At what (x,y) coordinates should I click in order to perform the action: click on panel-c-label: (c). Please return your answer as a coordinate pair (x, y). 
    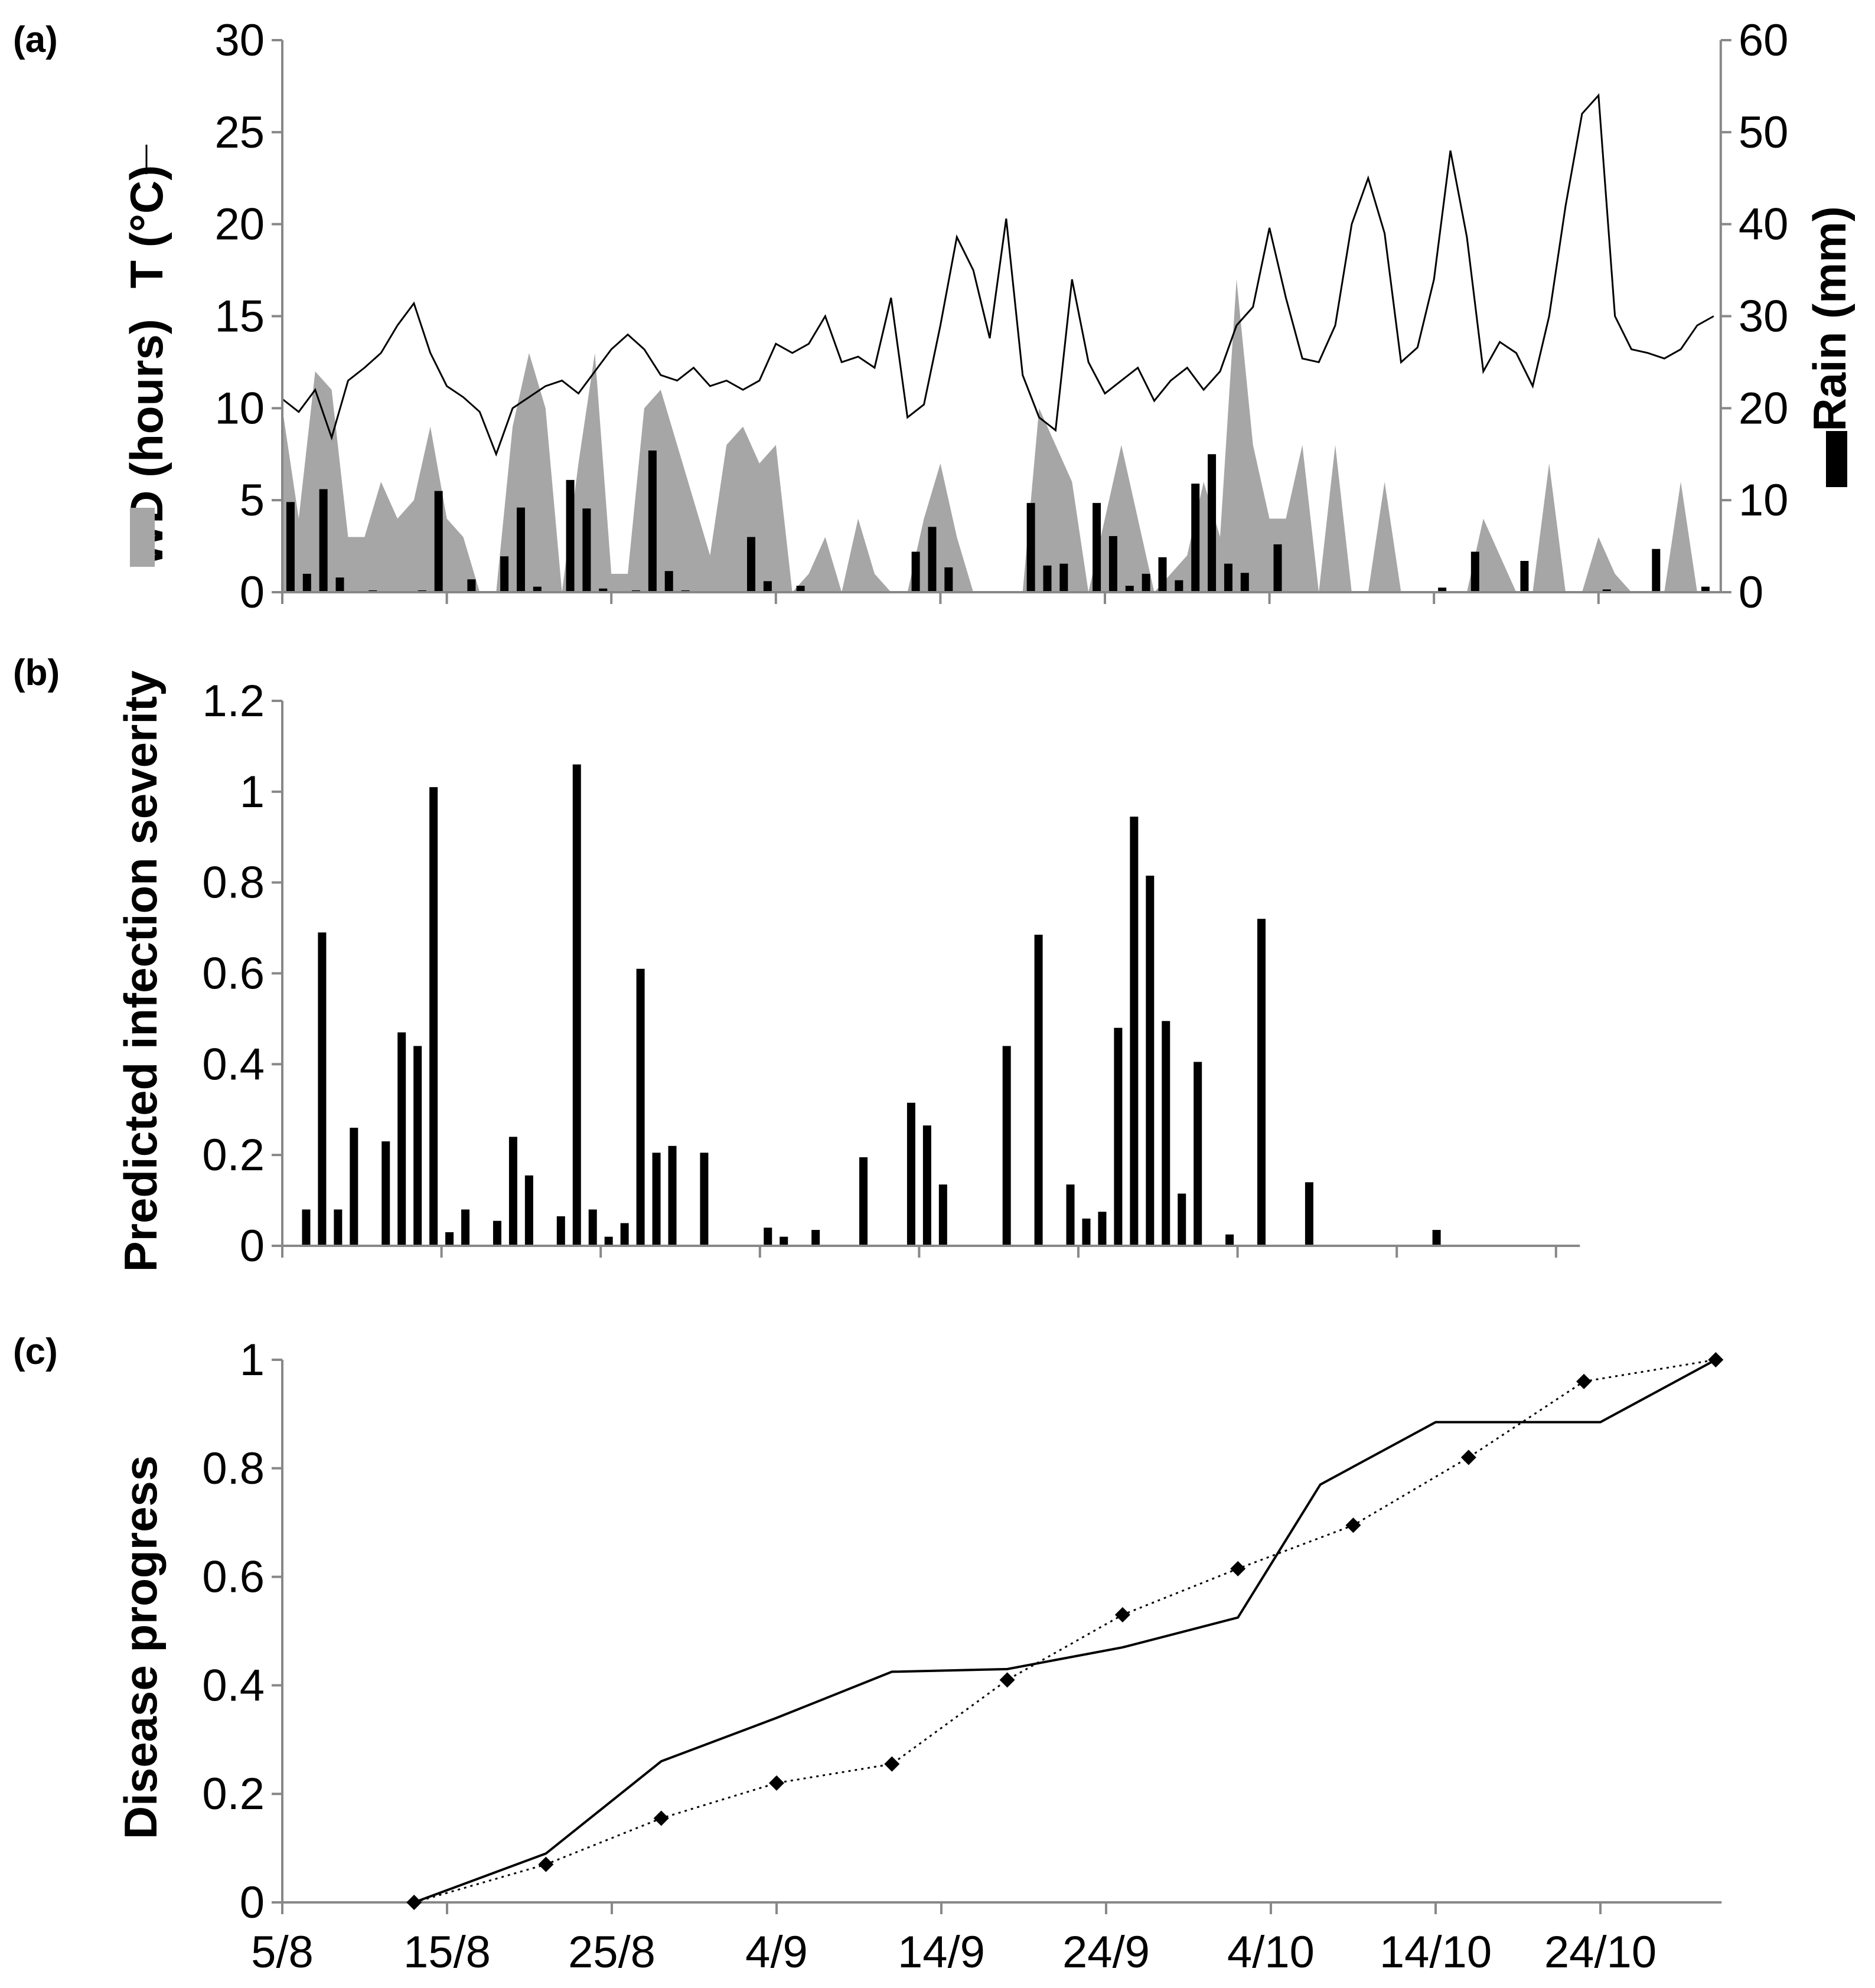
    Looking at the image, I should click on (35, 1351).